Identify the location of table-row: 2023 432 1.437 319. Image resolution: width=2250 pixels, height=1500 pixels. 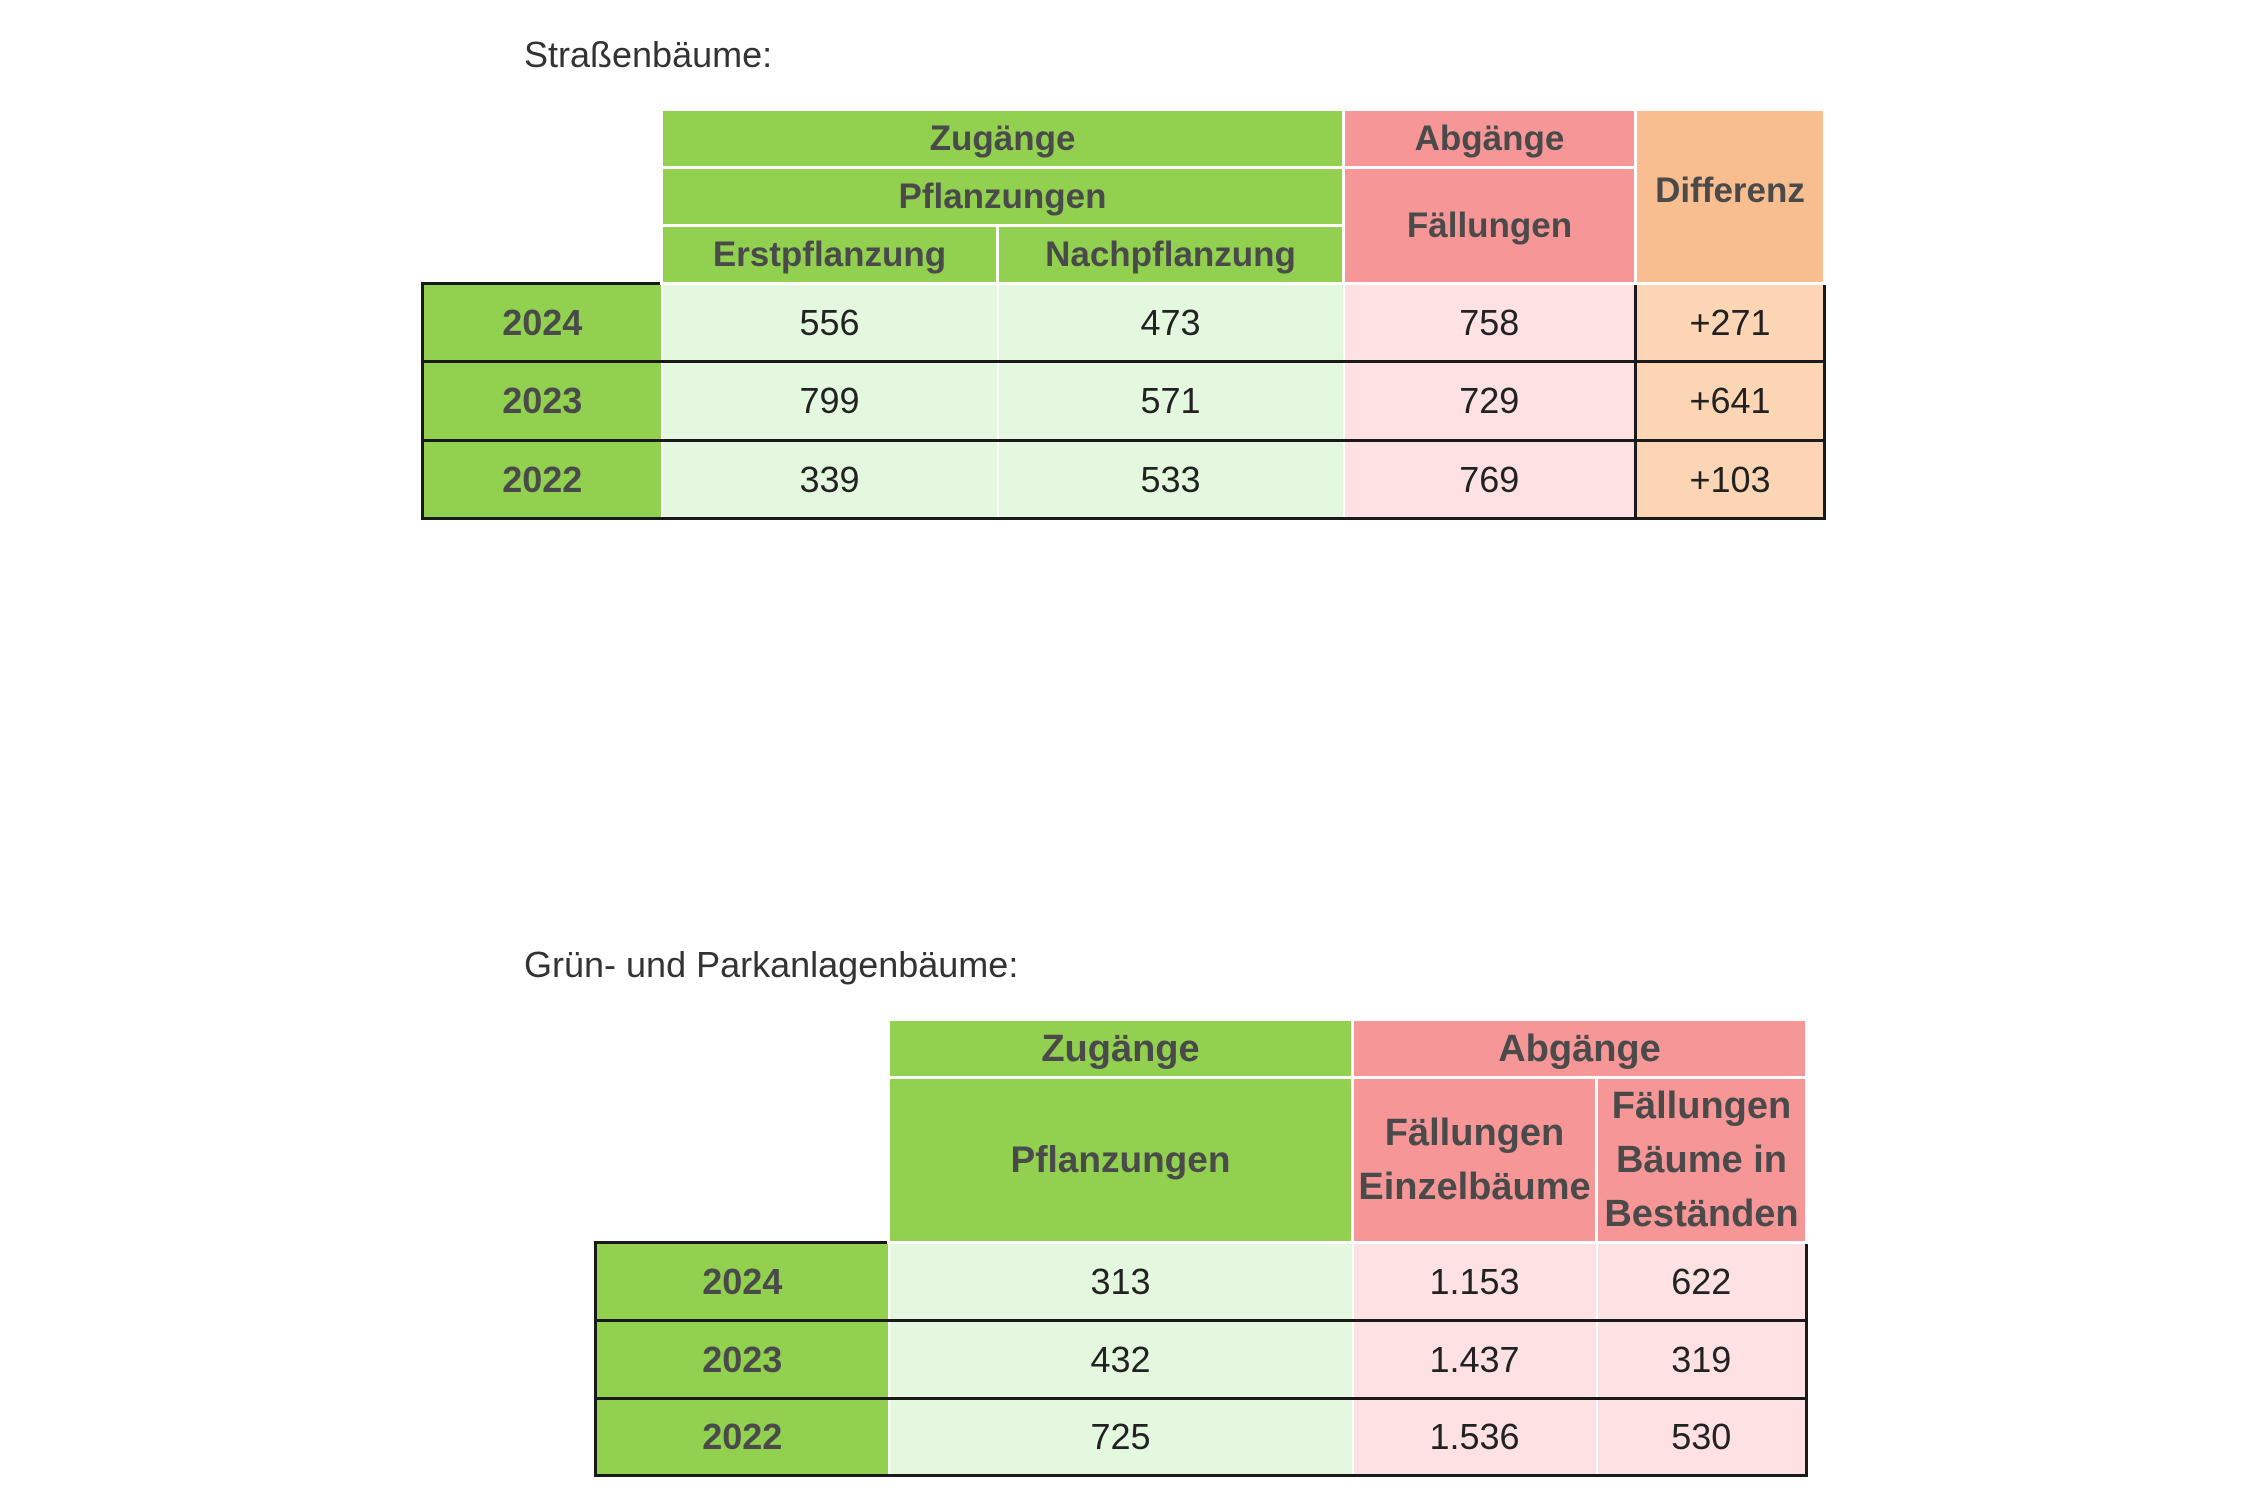
(1201, 1359).